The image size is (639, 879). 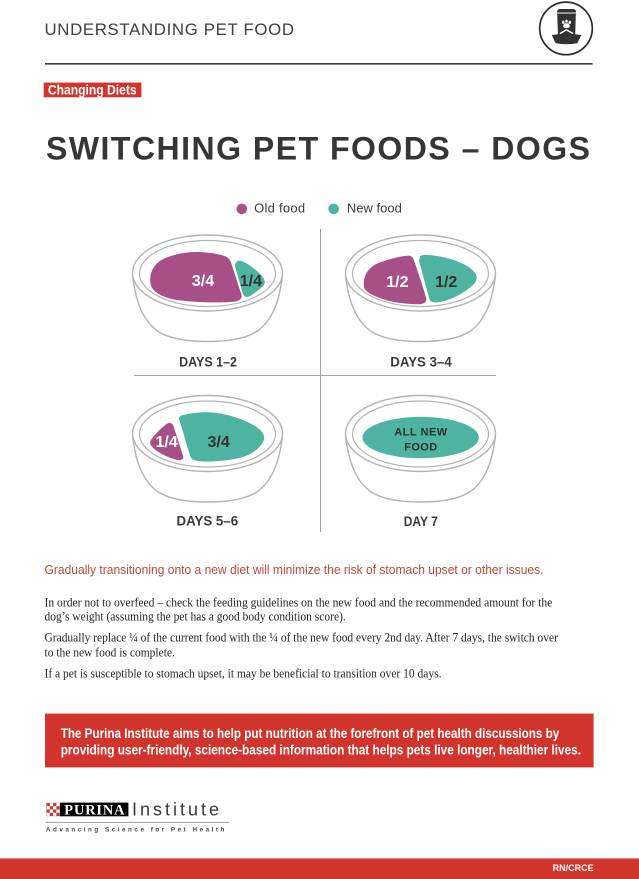 What do you see at coordinates (573, 868) in the screenshot?
I see `svg-text: RN/CRCE` at bounding box center [573, 868].